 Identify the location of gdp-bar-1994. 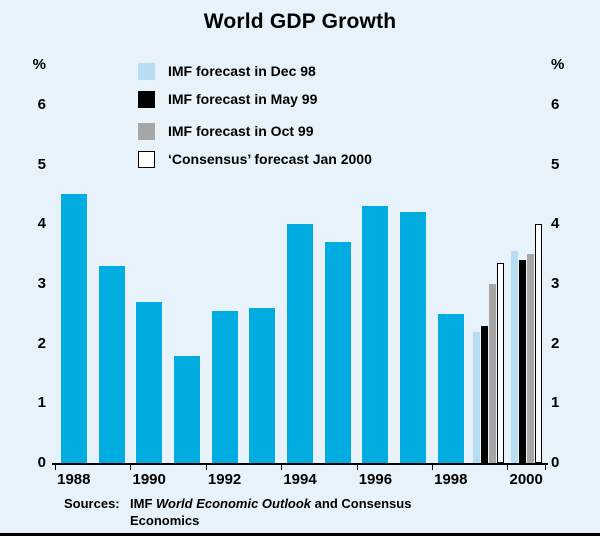
(300, 343).